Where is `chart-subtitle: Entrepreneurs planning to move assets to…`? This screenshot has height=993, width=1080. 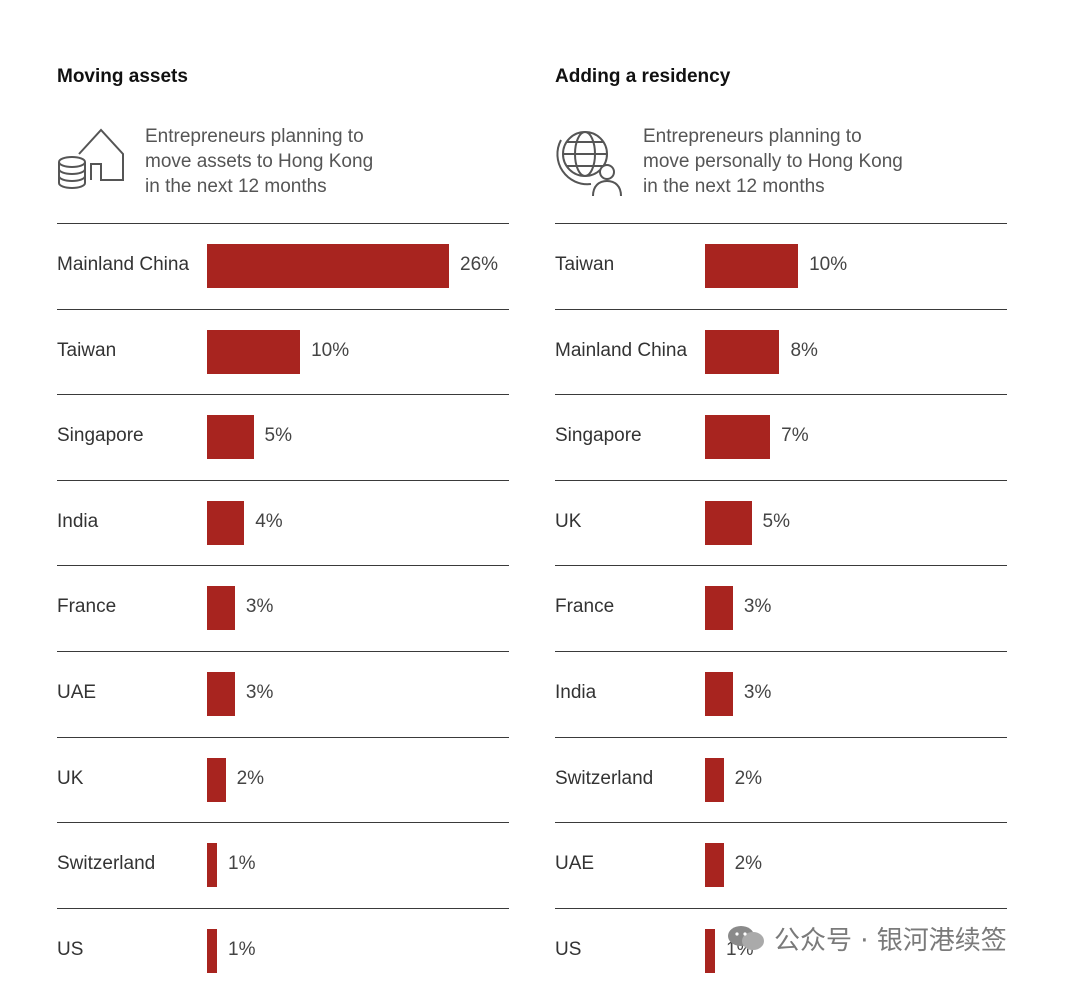 chart-subtitle: Entrepreneurs planning to move assets to… is located at coordinates (259, 161).